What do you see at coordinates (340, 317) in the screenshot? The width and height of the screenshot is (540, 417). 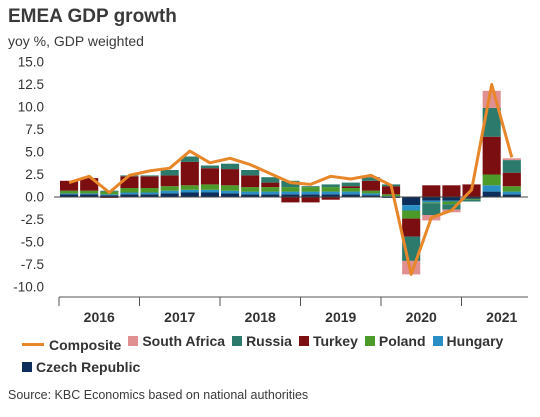 I see `x-tick-label-year: 2019` at bounding box center [340, 317].